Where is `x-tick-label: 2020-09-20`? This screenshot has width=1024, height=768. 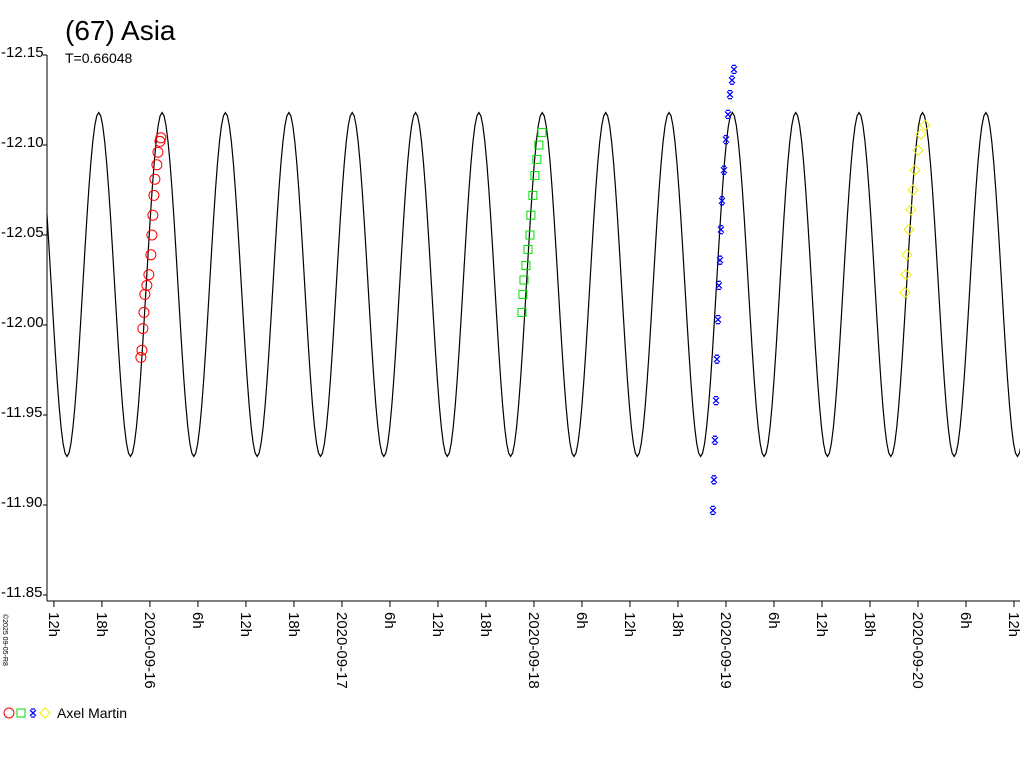
x-tick-label: 2020-09-20 is located at coordinates (917, 650).